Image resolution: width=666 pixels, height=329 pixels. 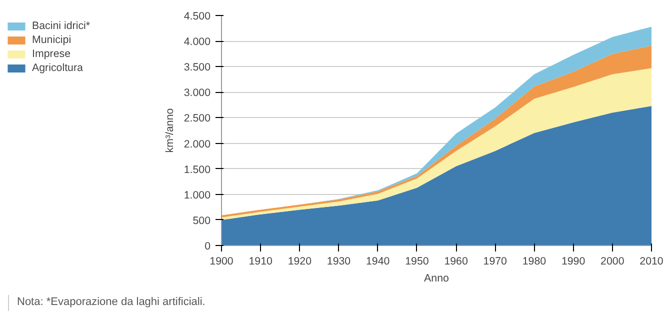 I want to click on y-tick-label: 4.500, so click(x=197, y=16).